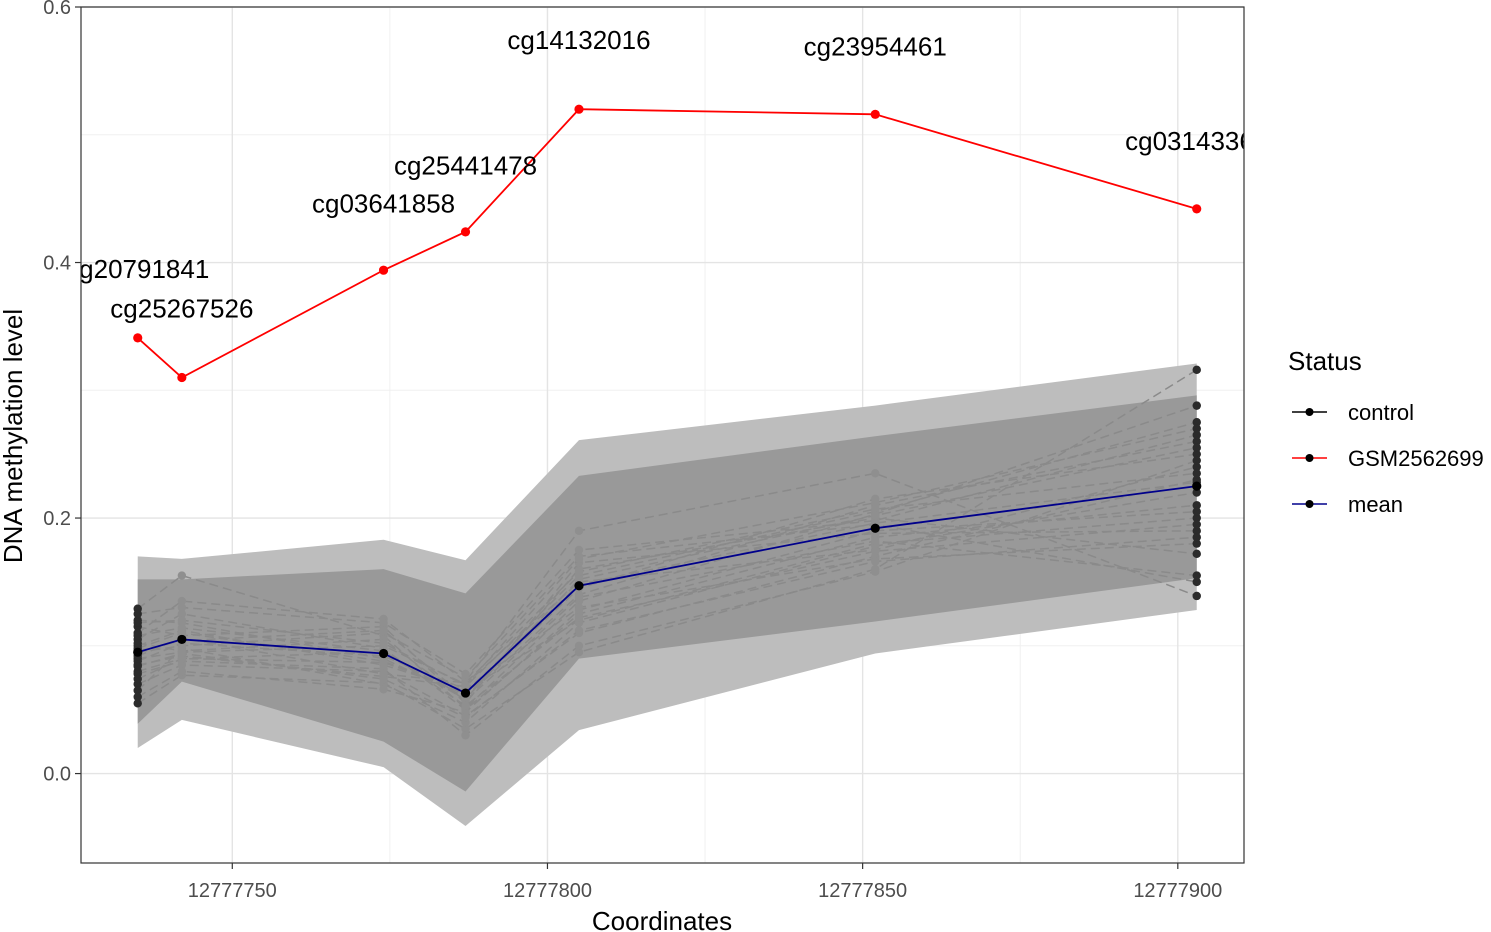 Image resolution: width=1491 pixels, height=932 pixels. I want to click on x-tick-label: 12777800, so click(547, 891).